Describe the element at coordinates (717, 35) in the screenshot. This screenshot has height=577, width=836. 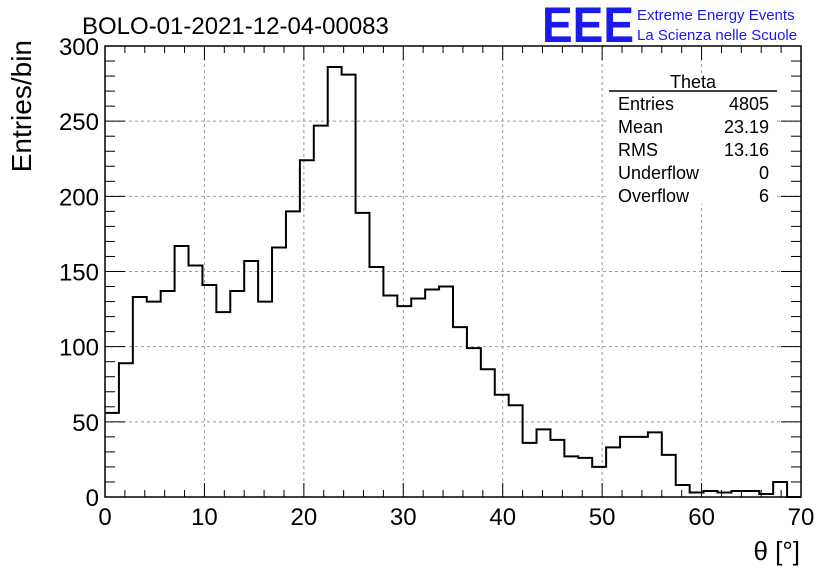
I see `logo-line-2: La Scienza nelle Scuole` at that location.